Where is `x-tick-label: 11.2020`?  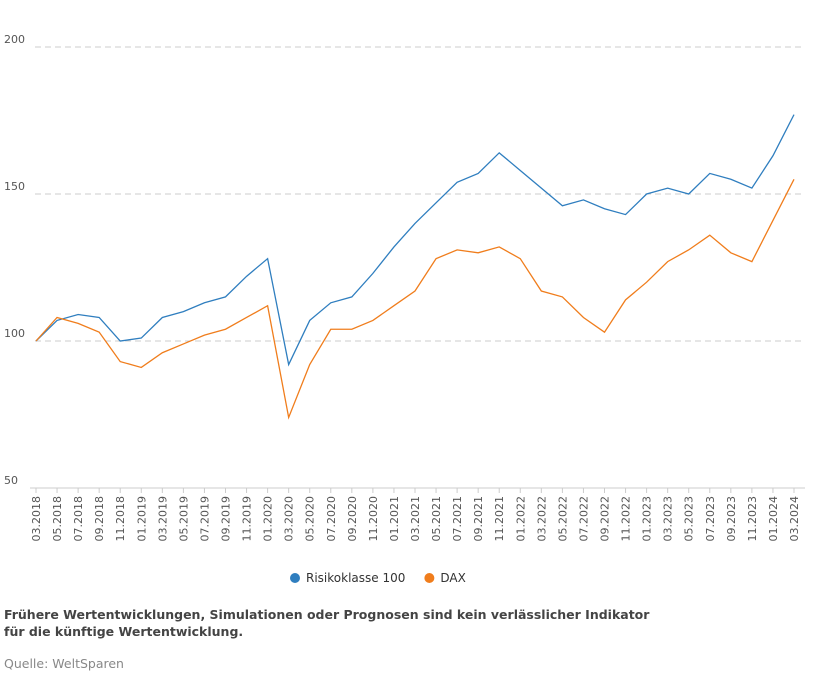
x-tick-label: 11.2020 is located at coordinates (373, 519).